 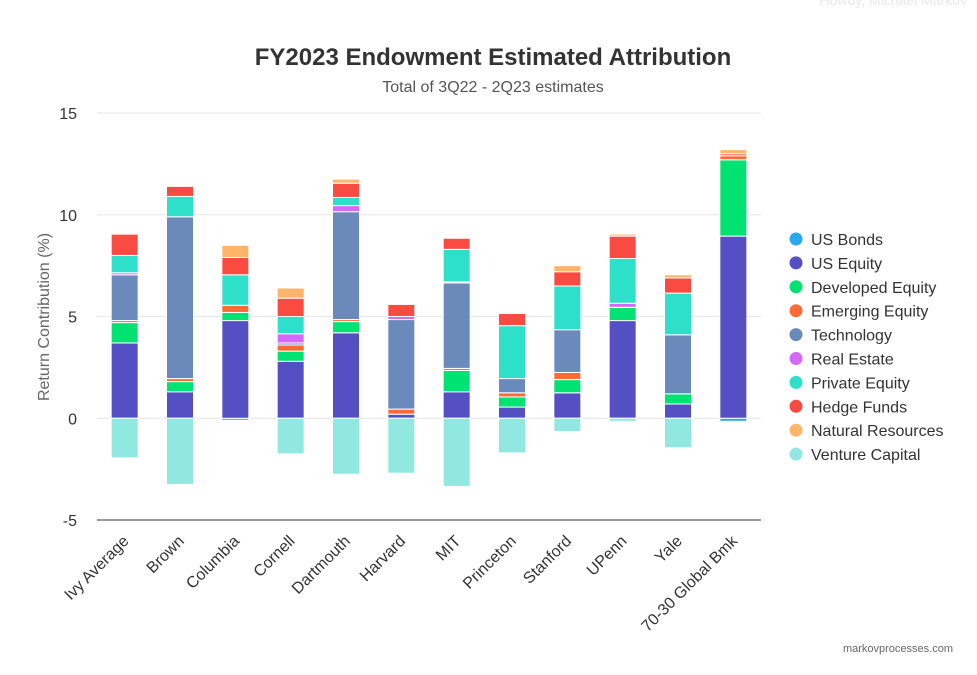 What do you see at coordinates (859, 407) in the screenshot?
I see `legend-label: Hedge Funds` at bounding box center [859, 407].